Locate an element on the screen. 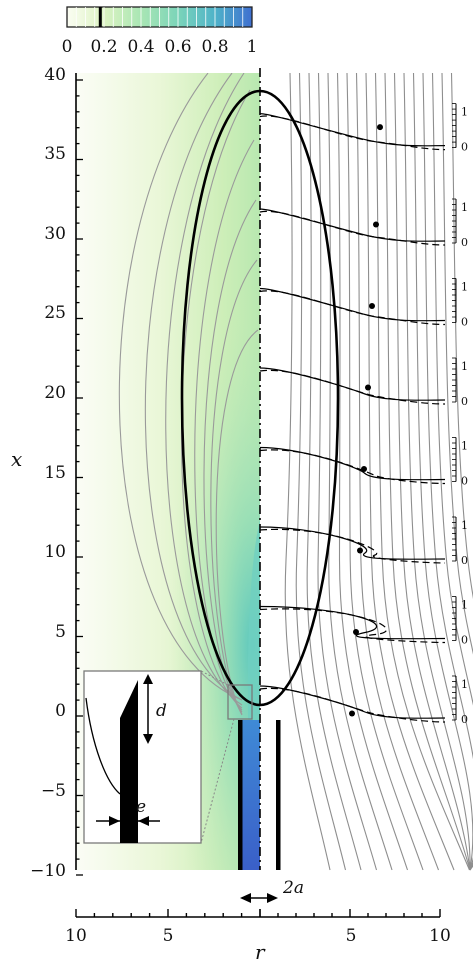 The image size is (473, 961). y-tick-label: 35 is located at coordinates (55, 154).